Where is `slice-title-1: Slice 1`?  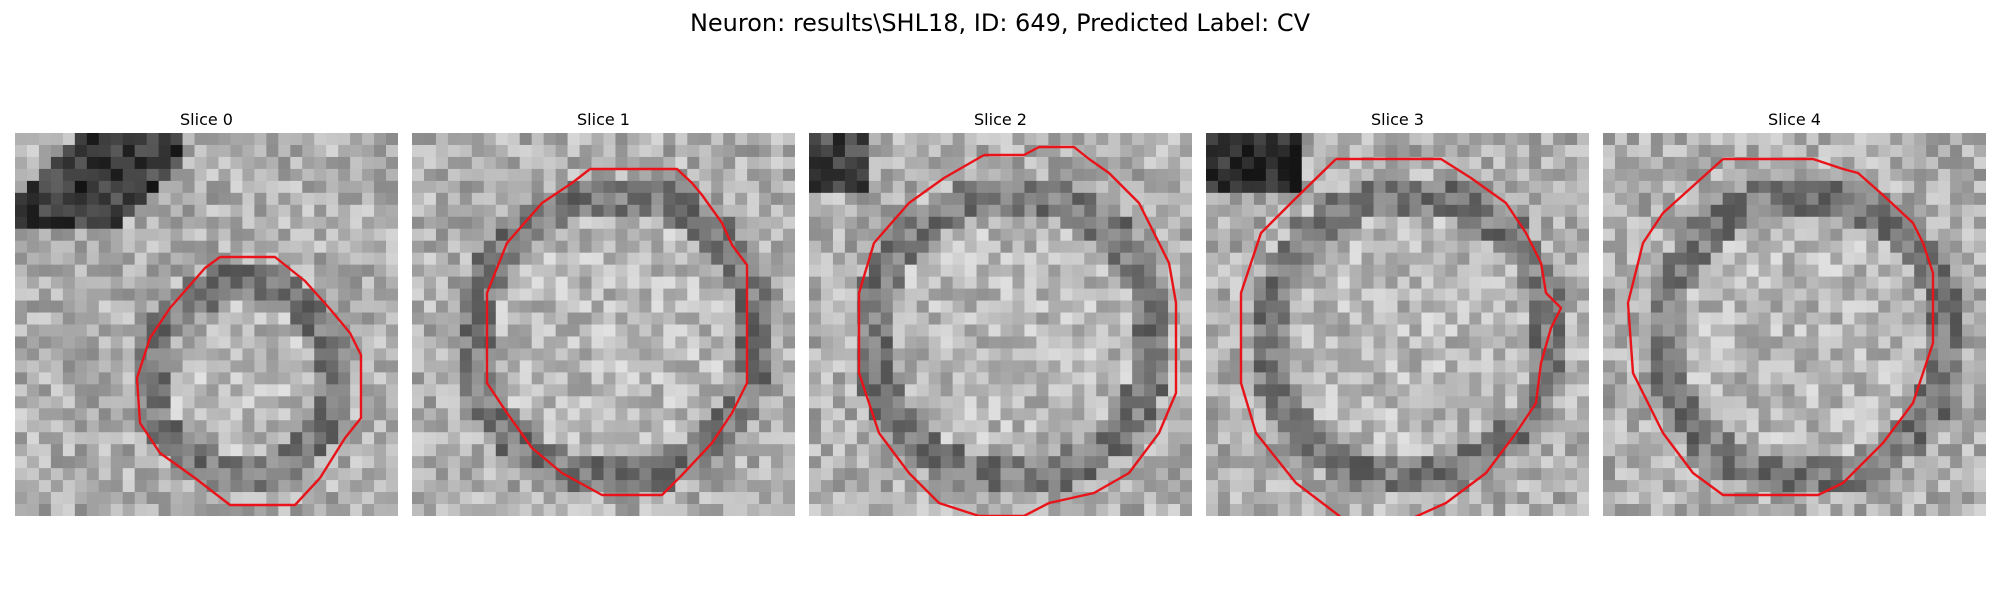 slice-title-1: Slice 1 is located at coordinates (603, 120).